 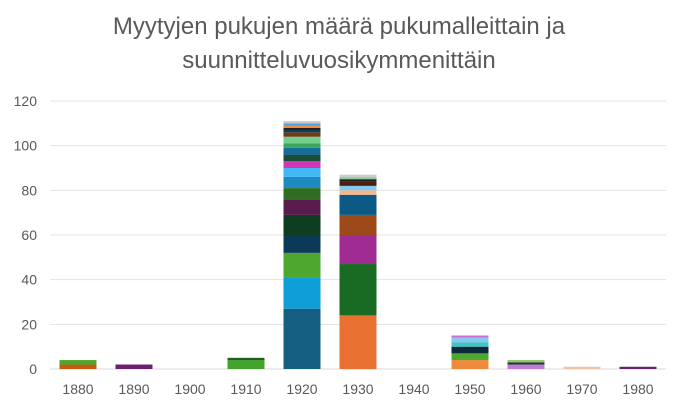 I want to click on y-tick-label: 0, so click(x=33, y=369).